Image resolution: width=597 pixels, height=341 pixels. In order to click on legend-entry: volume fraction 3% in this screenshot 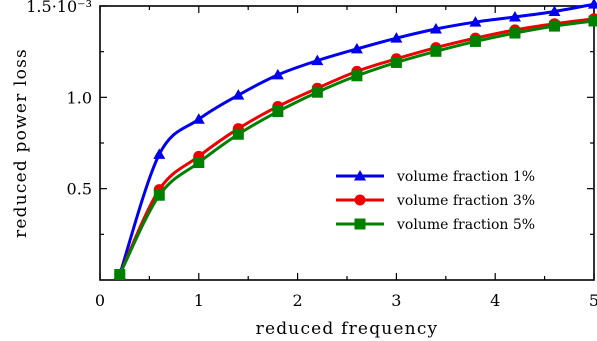, I will do `click(465, 201)`.